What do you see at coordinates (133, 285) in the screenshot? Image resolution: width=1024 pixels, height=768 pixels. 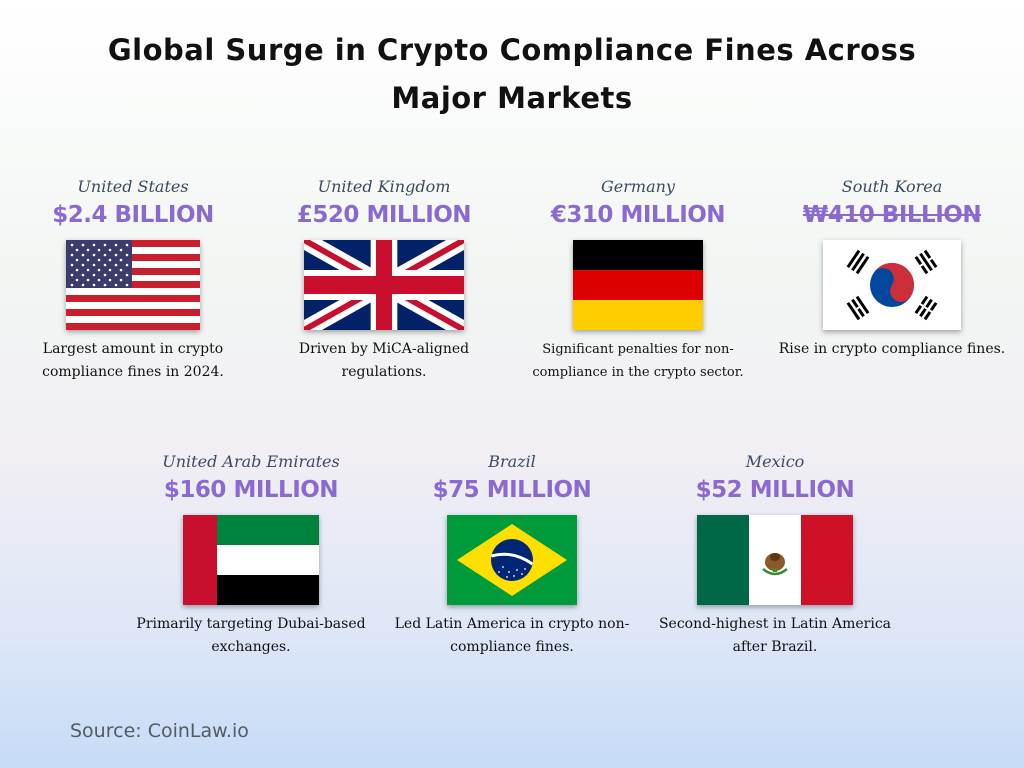 I see `us-flag-icon` at bounding box center [133, 285].